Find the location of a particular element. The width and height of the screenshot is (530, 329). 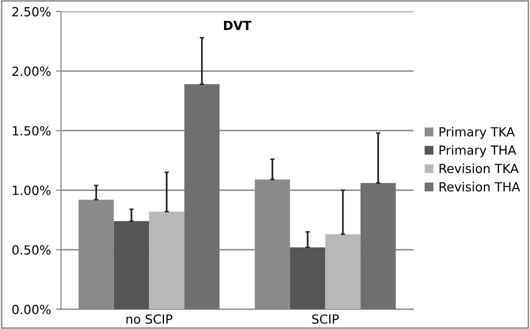

legend-label: Primary THA is located at coordinates (478, 151).